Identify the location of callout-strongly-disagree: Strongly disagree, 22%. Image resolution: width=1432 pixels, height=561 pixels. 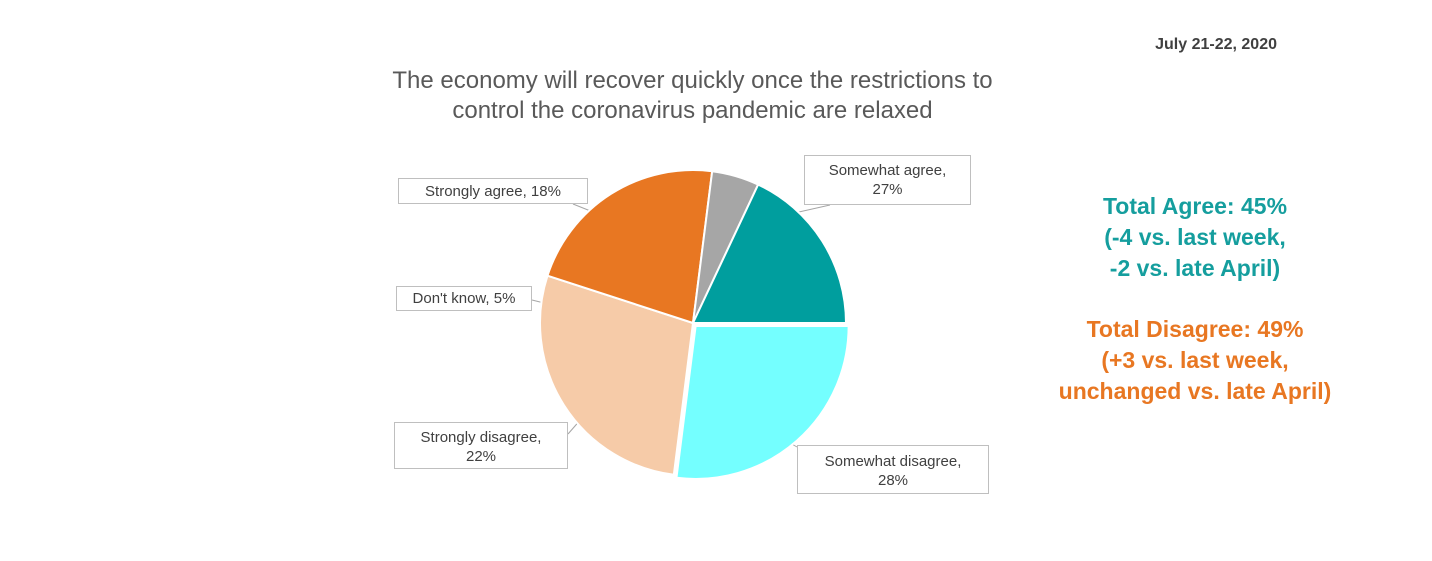
(481, 445).